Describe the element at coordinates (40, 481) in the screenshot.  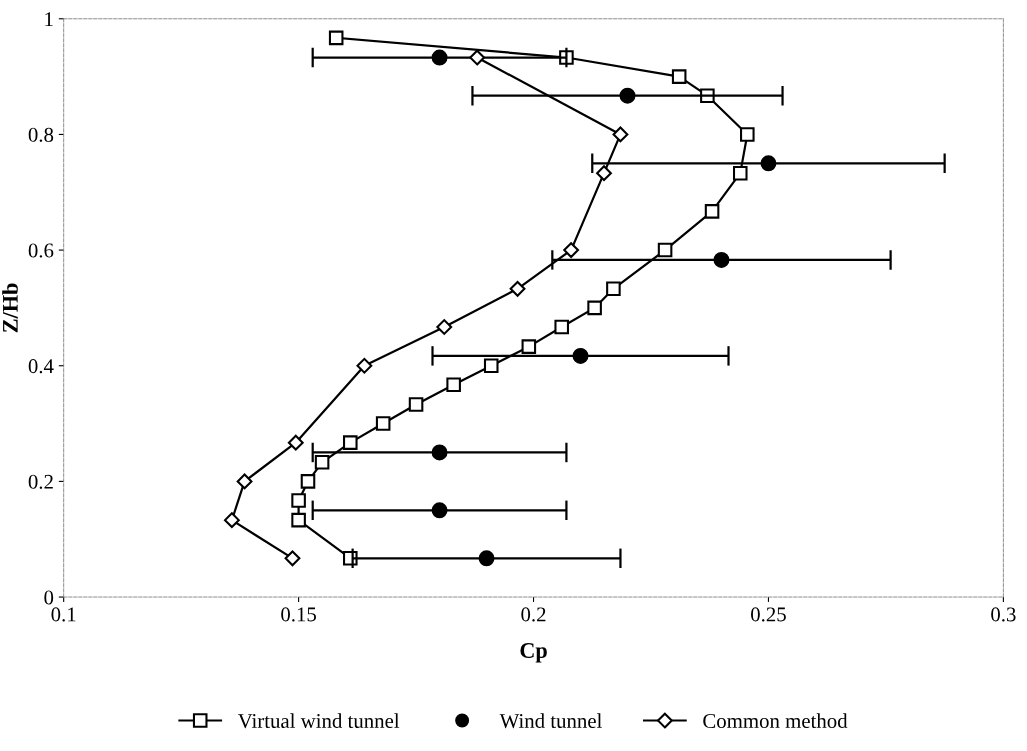
I see `y-tick-label: 0.2` at that location.